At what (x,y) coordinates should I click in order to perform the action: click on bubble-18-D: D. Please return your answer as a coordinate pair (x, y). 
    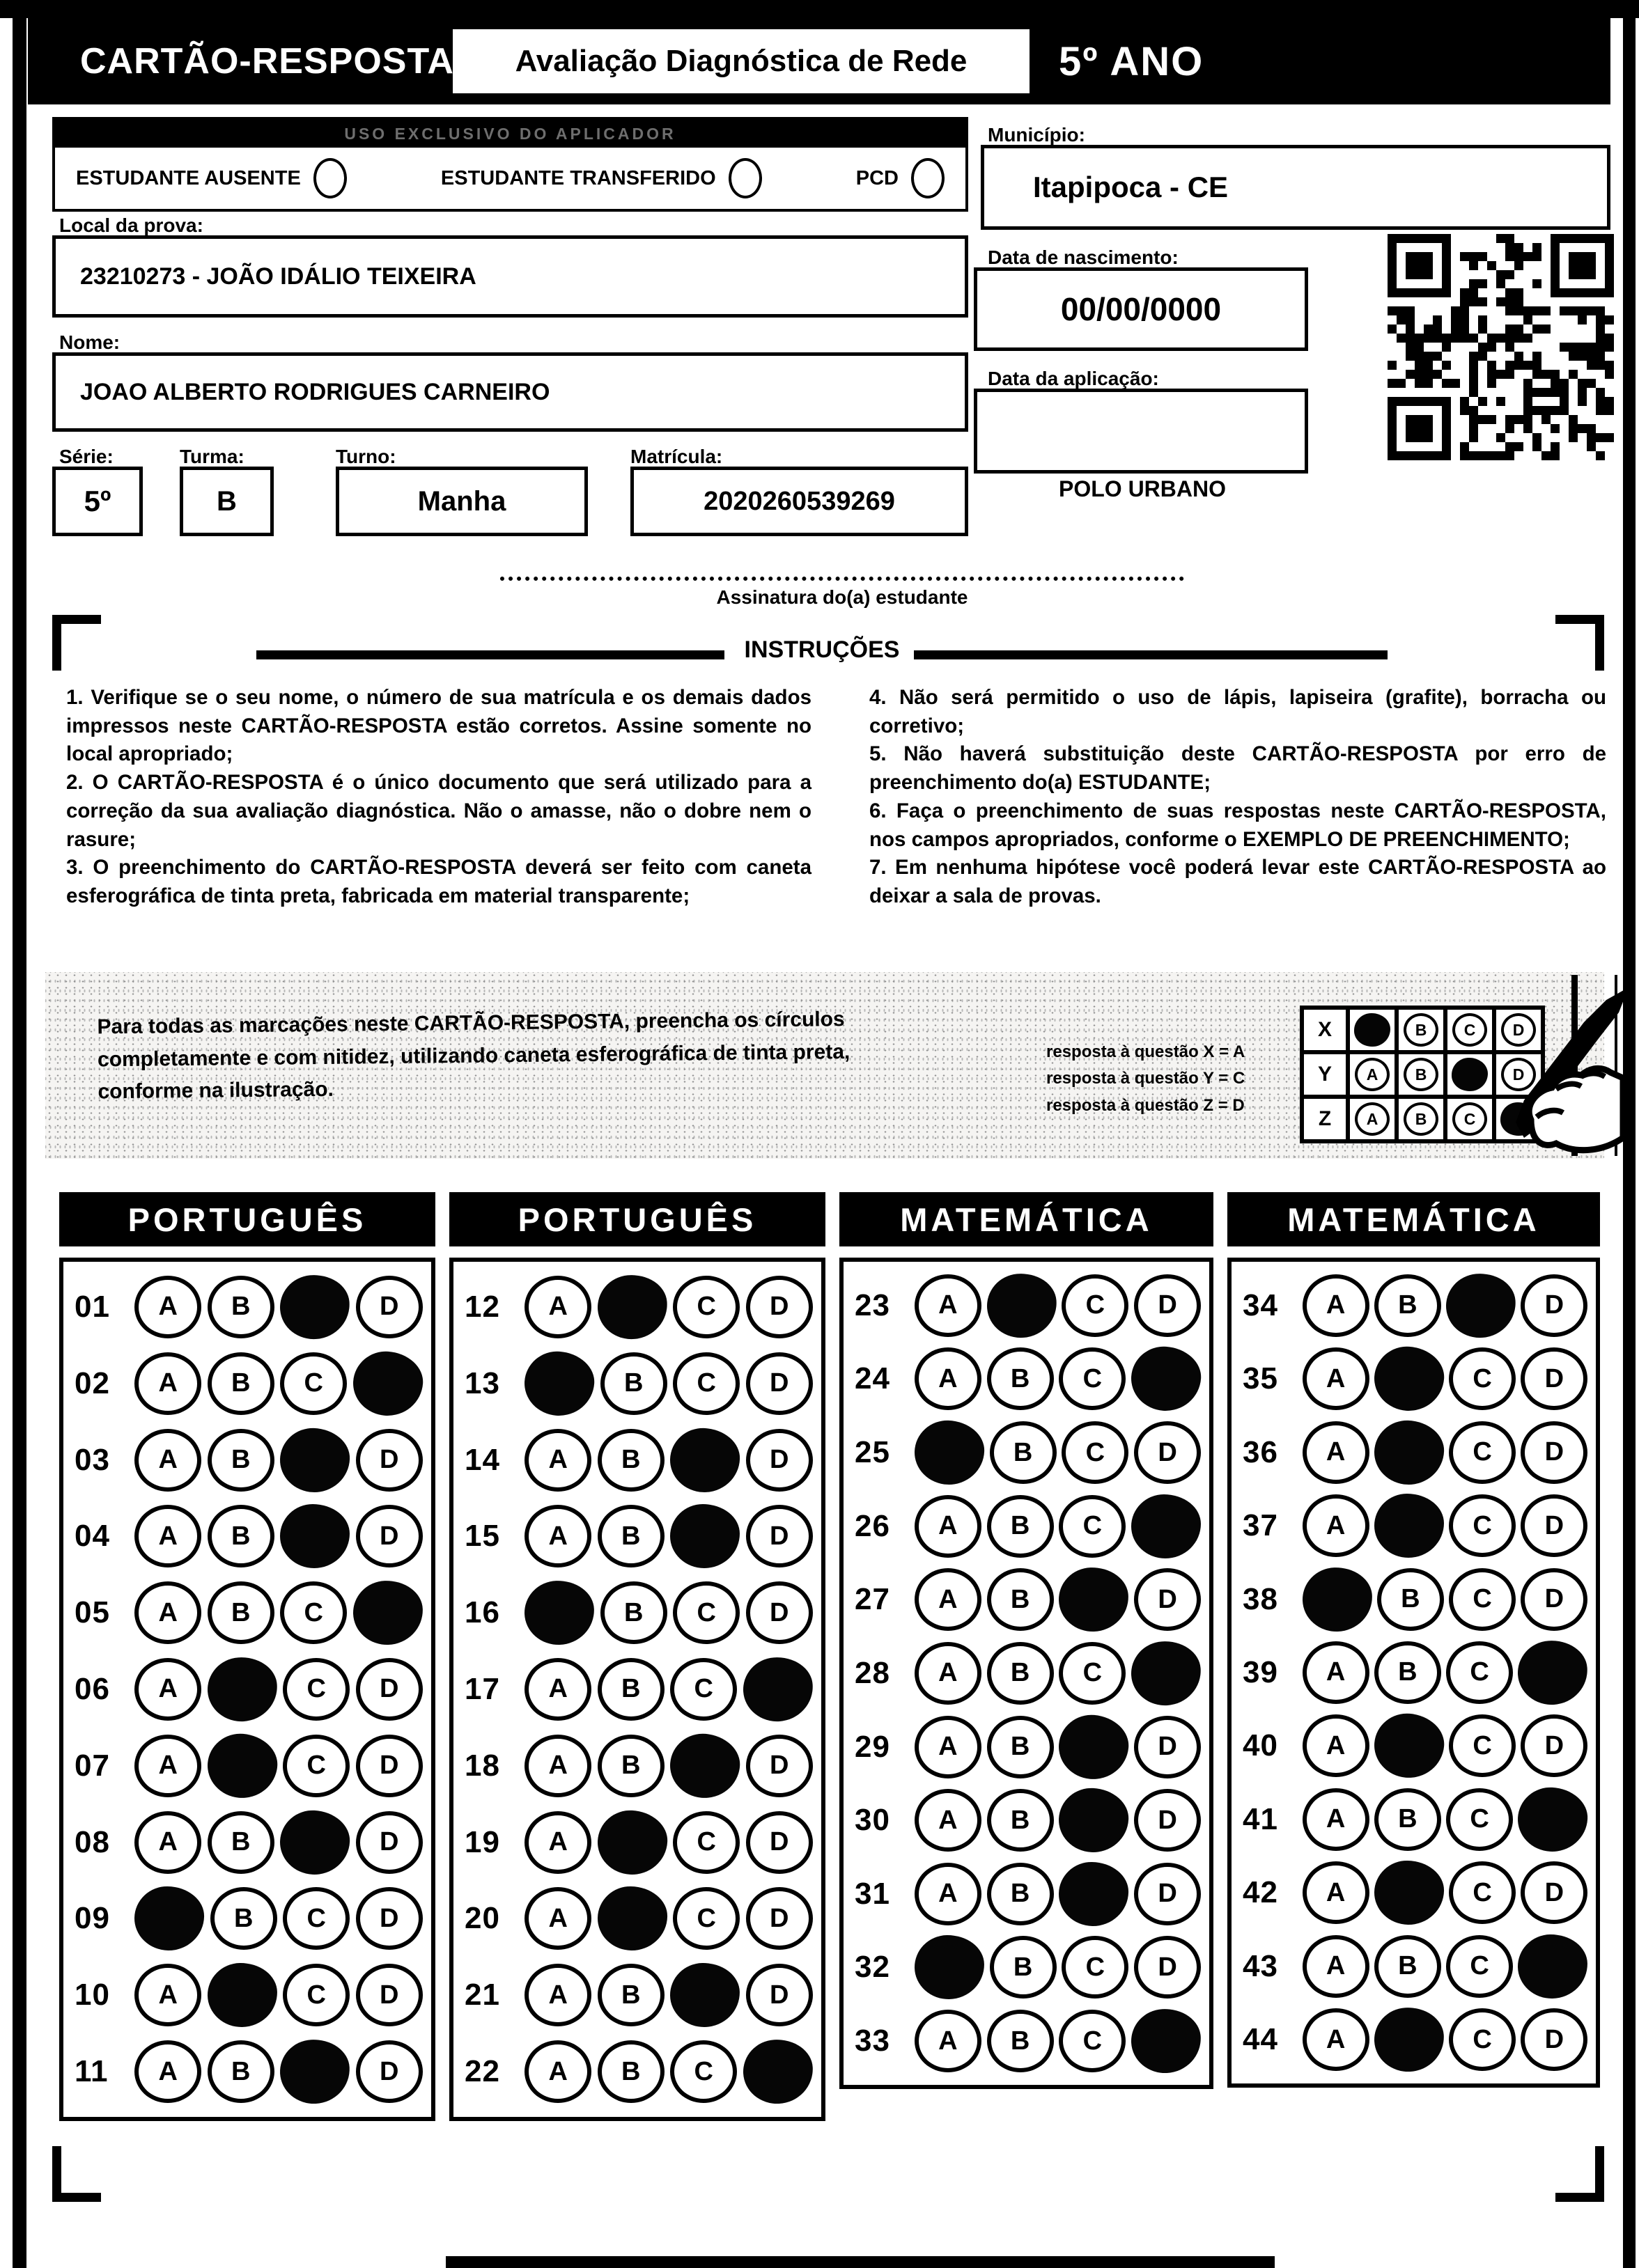
    Looking at the image, I should click on (779, 1765).